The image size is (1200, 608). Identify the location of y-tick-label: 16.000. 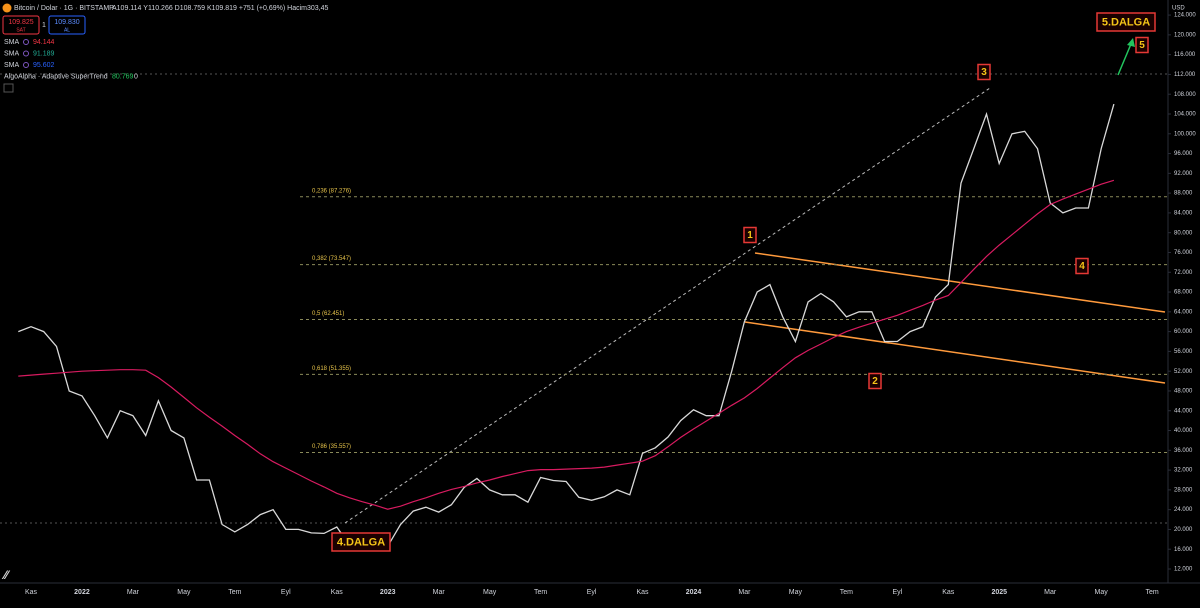
(1183, 550).